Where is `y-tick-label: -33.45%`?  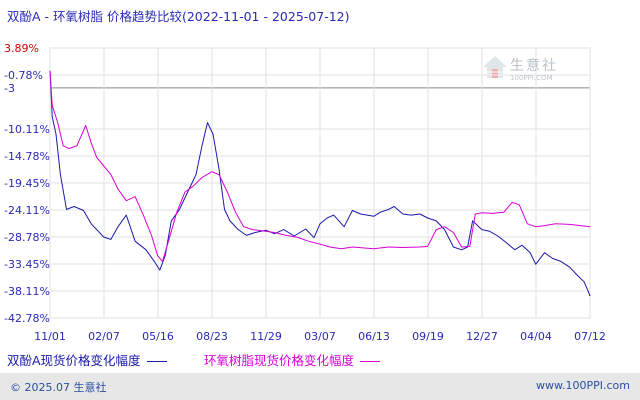
y-tick-label: -33.45% is located at coordinates (27, 264).